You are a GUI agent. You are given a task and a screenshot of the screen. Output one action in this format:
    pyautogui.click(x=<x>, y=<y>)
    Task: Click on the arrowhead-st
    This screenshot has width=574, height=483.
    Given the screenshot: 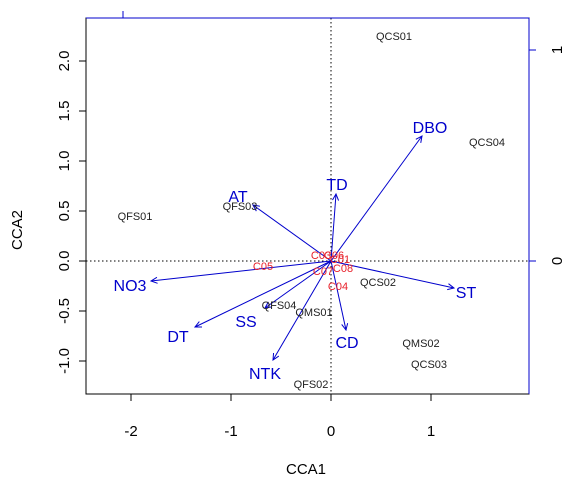 What is the action you would take?
    pyautogui.click(x=451, y=287)
    